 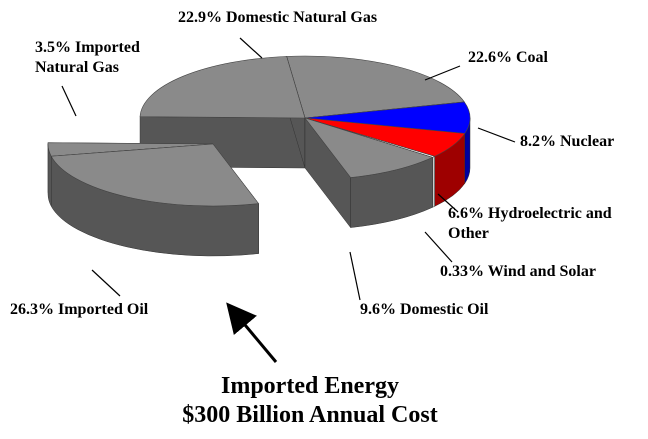 What do you see at coordinates (538, 141) in the screenshot?
I see `value-label: 8.2%` at bounding box center [538, 141].